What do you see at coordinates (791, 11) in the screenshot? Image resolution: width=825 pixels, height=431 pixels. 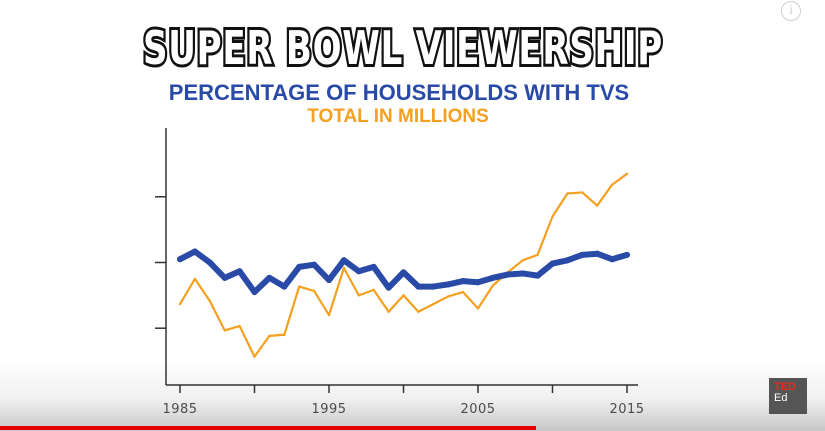 I see `info-icon: i` at bounding box center [791, 11].